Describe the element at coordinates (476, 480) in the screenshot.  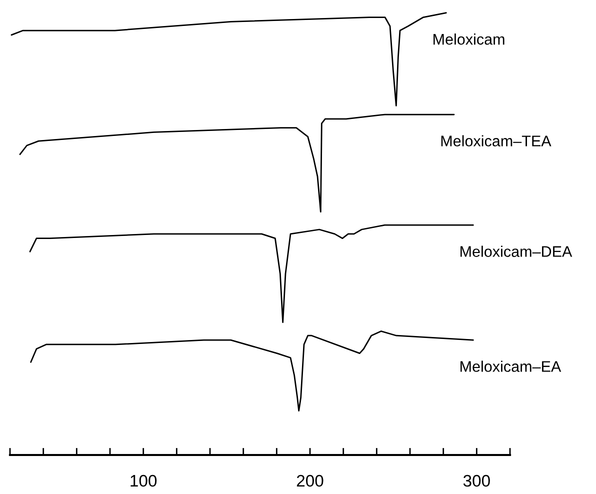
I see `x-tick-label: 300` at that location.